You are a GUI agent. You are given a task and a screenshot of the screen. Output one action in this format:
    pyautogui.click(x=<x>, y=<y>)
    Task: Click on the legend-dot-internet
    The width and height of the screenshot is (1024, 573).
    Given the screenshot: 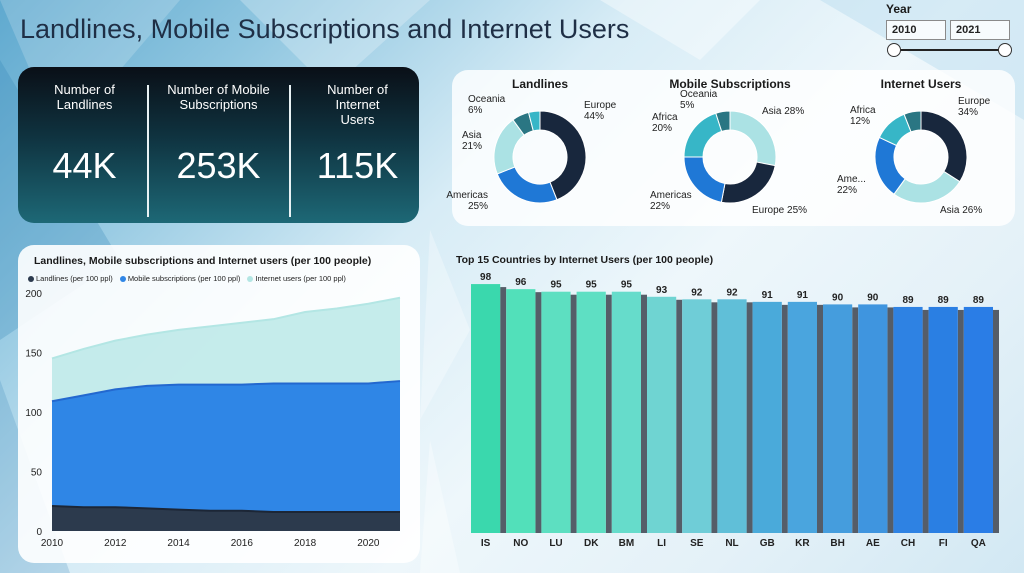 What is the action you would take?
    pyautogui.click(x=250, y=279)
    